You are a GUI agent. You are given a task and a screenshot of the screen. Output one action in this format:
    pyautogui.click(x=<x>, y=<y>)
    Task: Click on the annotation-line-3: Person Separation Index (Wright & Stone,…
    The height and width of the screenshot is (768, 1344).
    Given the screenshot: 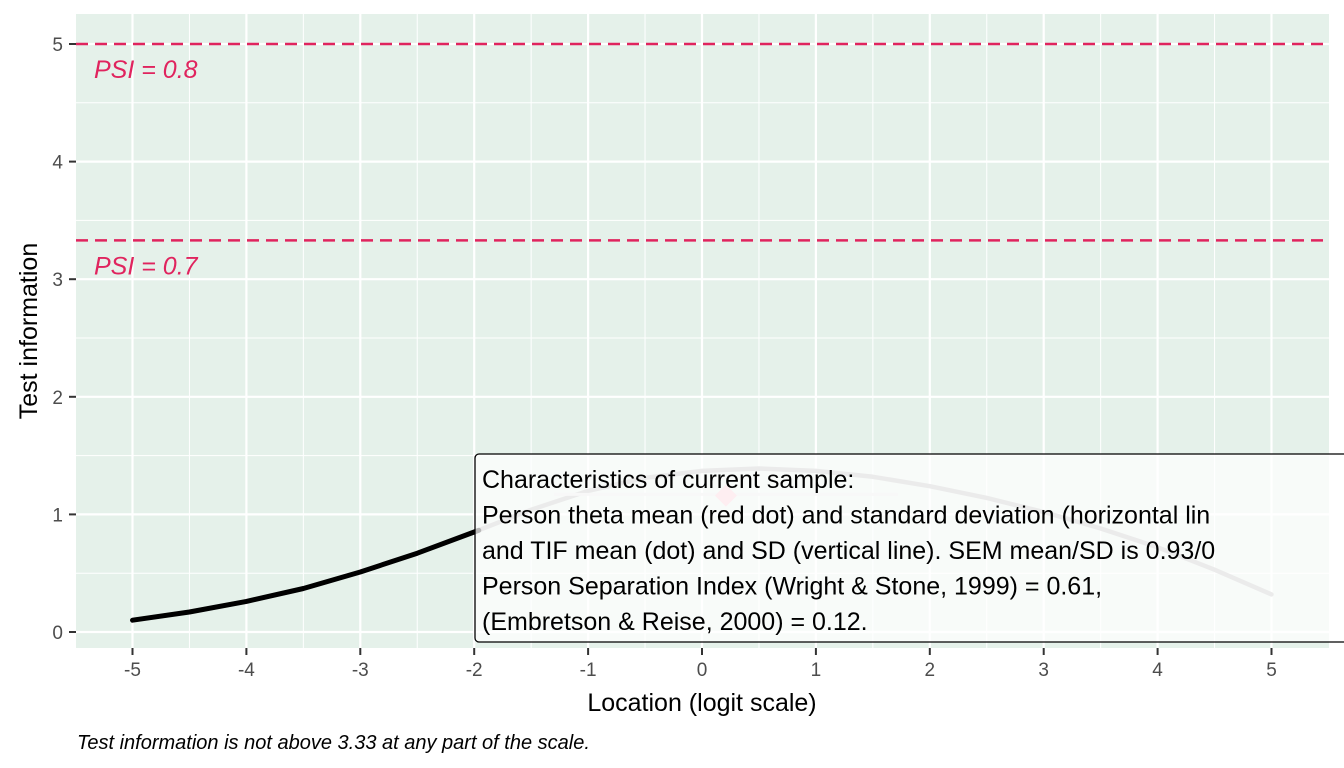 What is the action you would take?
    pyautogui.click(x=792, y=587)
    